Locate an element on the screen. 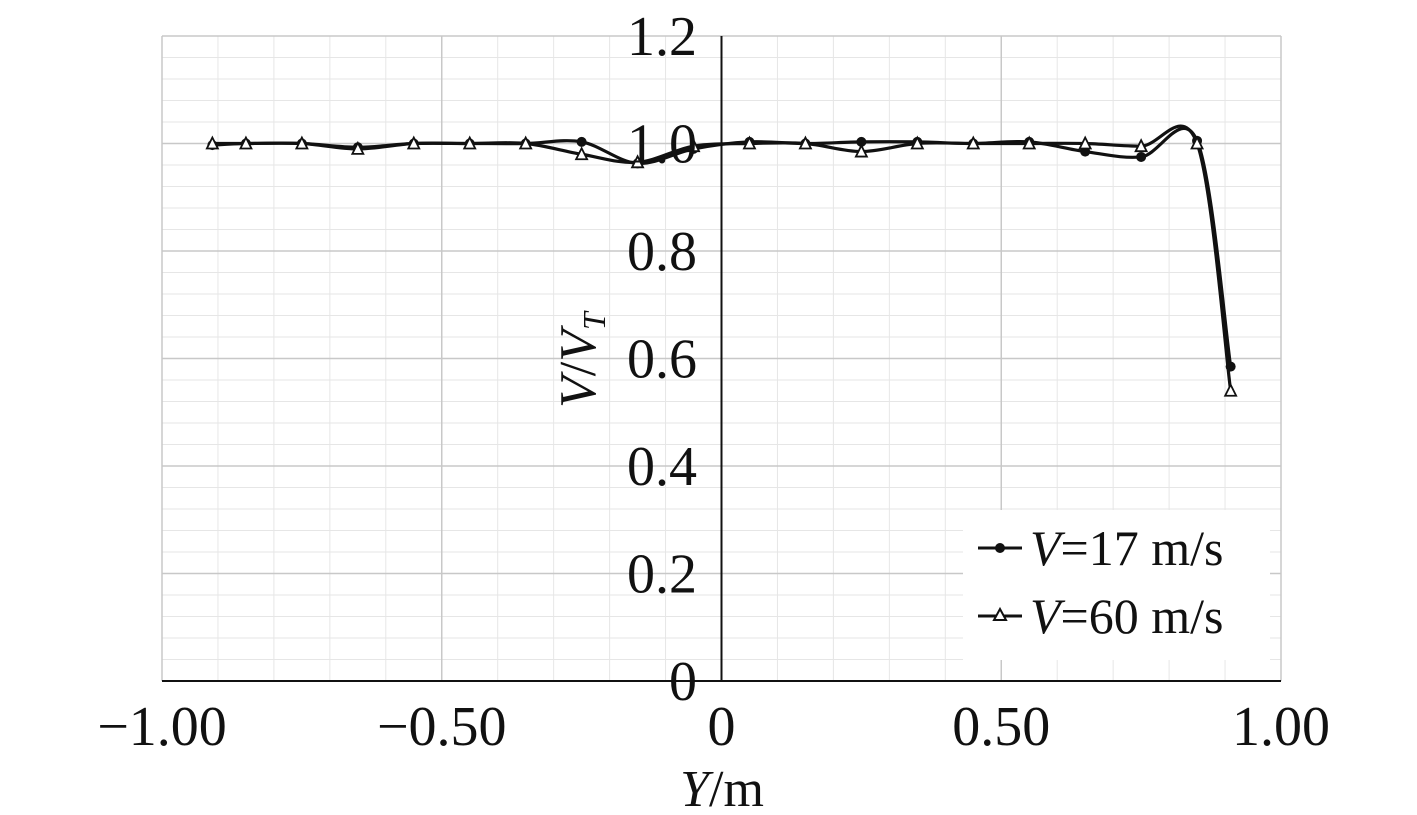 Image resolution: width=1417 pixels, height=815 pixels. y-tick-label: 0 is located at coordinates (683, 682).